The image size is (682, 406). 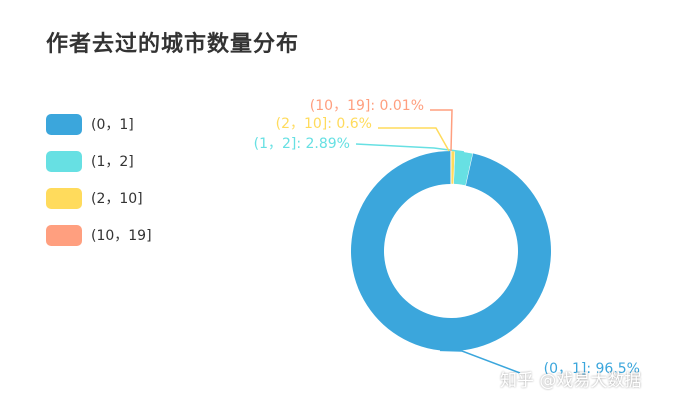 I want to click on legend-label-0-1: (0，1], so click(x=112, y=125).